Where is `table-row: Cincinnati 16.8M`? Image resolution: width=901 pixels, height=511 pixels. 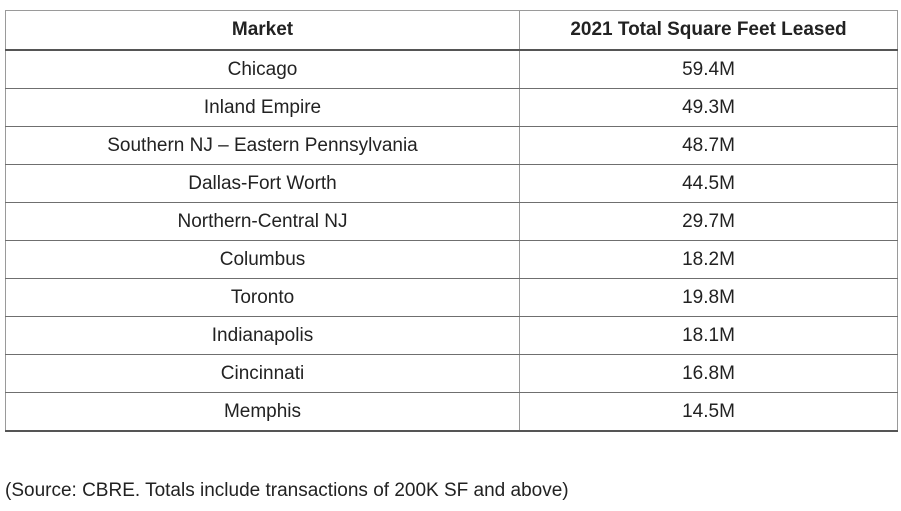
table-row: Cincinnati 16.8M is located at coordinates (451, 373).